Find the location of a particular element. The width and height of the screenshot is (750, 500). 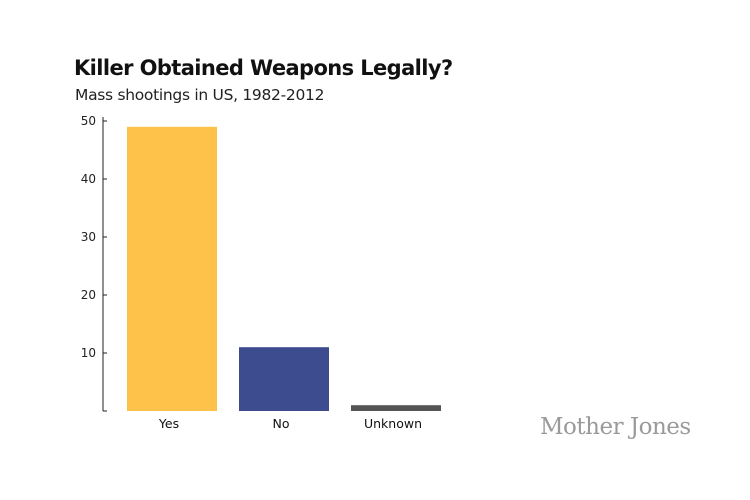

bar-yes is located at coordinates (172, 269).